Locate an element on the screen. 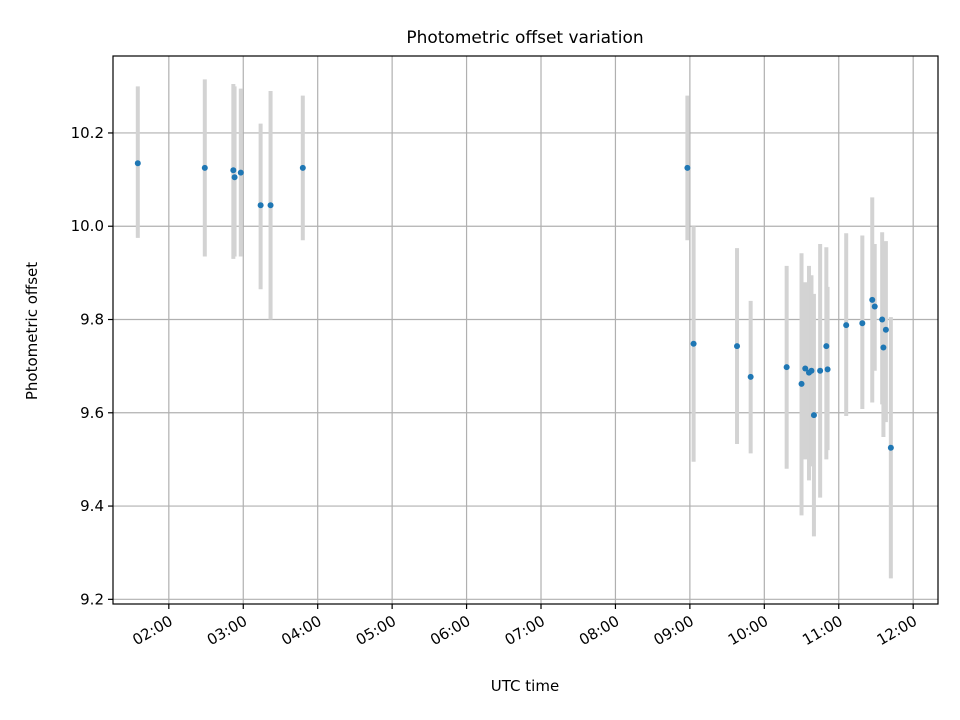  x-tick-label: 10:00 is located at coordinates (748, 630).